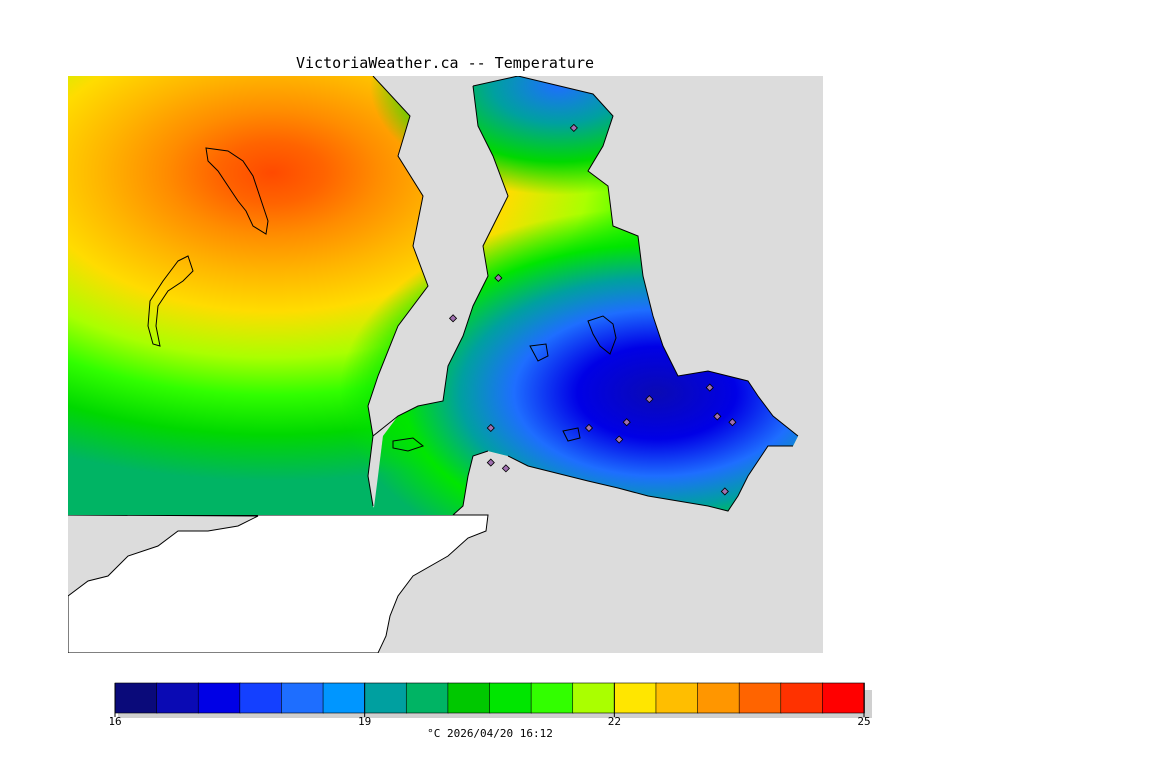 This screenshot has width=1152, height=768. I want to click on map-title: VictoriaWeather.ca -- Temperature, so click(444, 63).